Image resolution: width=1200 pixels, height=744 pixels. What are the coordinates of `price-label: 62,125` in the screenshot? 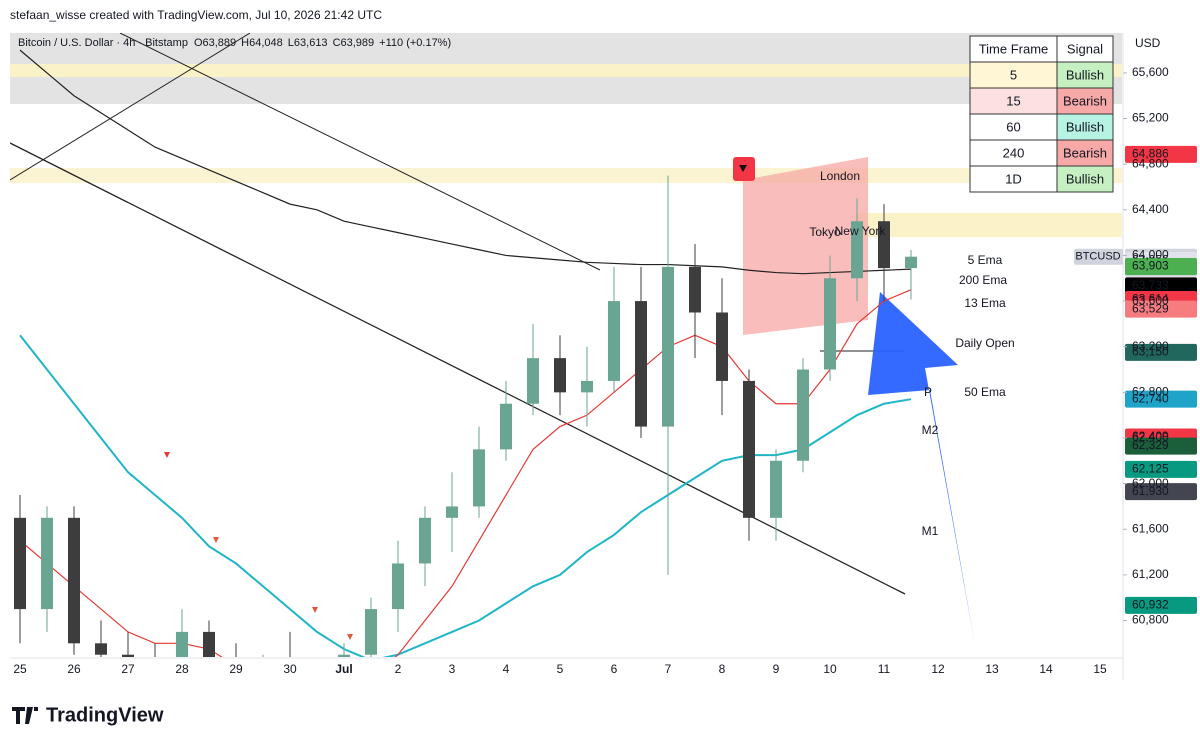 It's located at (1150, 469).